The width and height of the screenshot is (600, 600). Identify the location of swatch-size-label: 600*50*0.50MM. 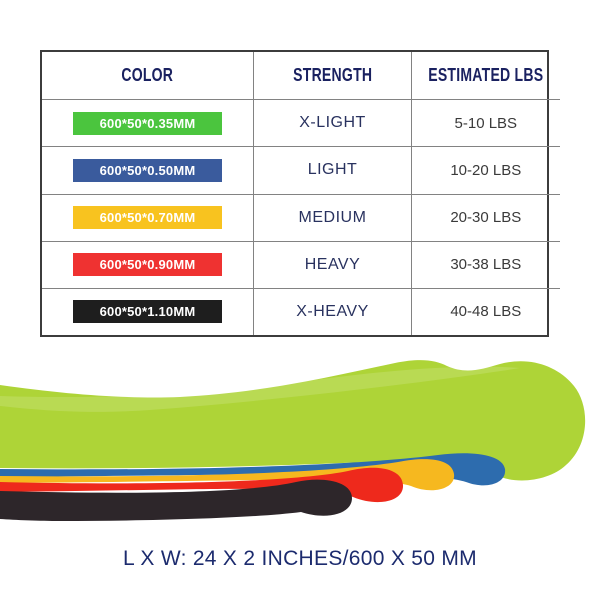
(147, 170).